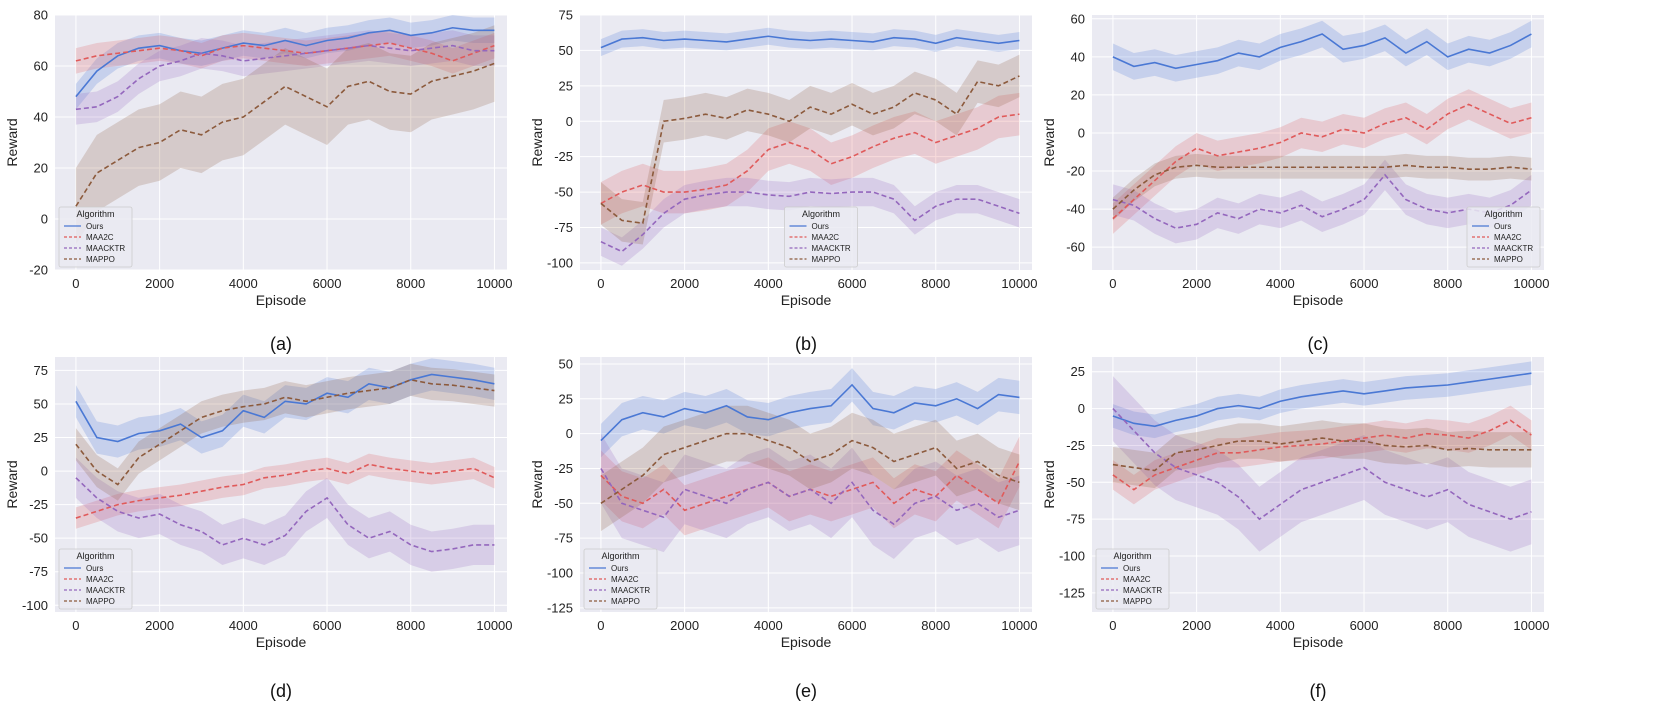 Image resolution: width=1661 pixels, height=725 pixels. What do you see at coordinates (281, 691) in the screenshot?
I see `panel-label: (d)` at bounding box center [281, 691].